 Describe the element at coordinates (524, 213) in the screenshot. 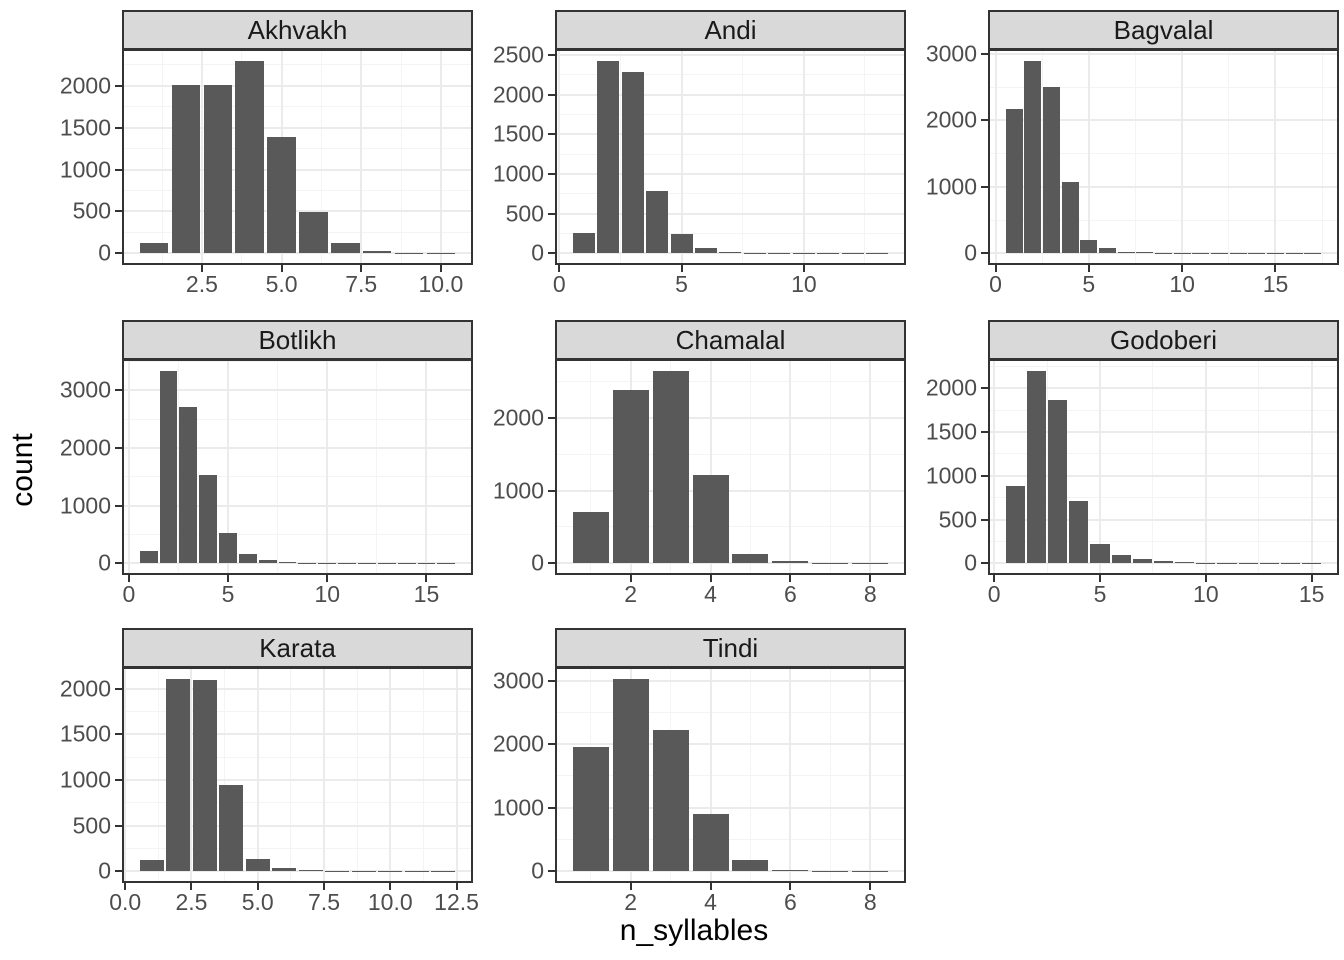

I see `y-tick-label: 500` at that location.